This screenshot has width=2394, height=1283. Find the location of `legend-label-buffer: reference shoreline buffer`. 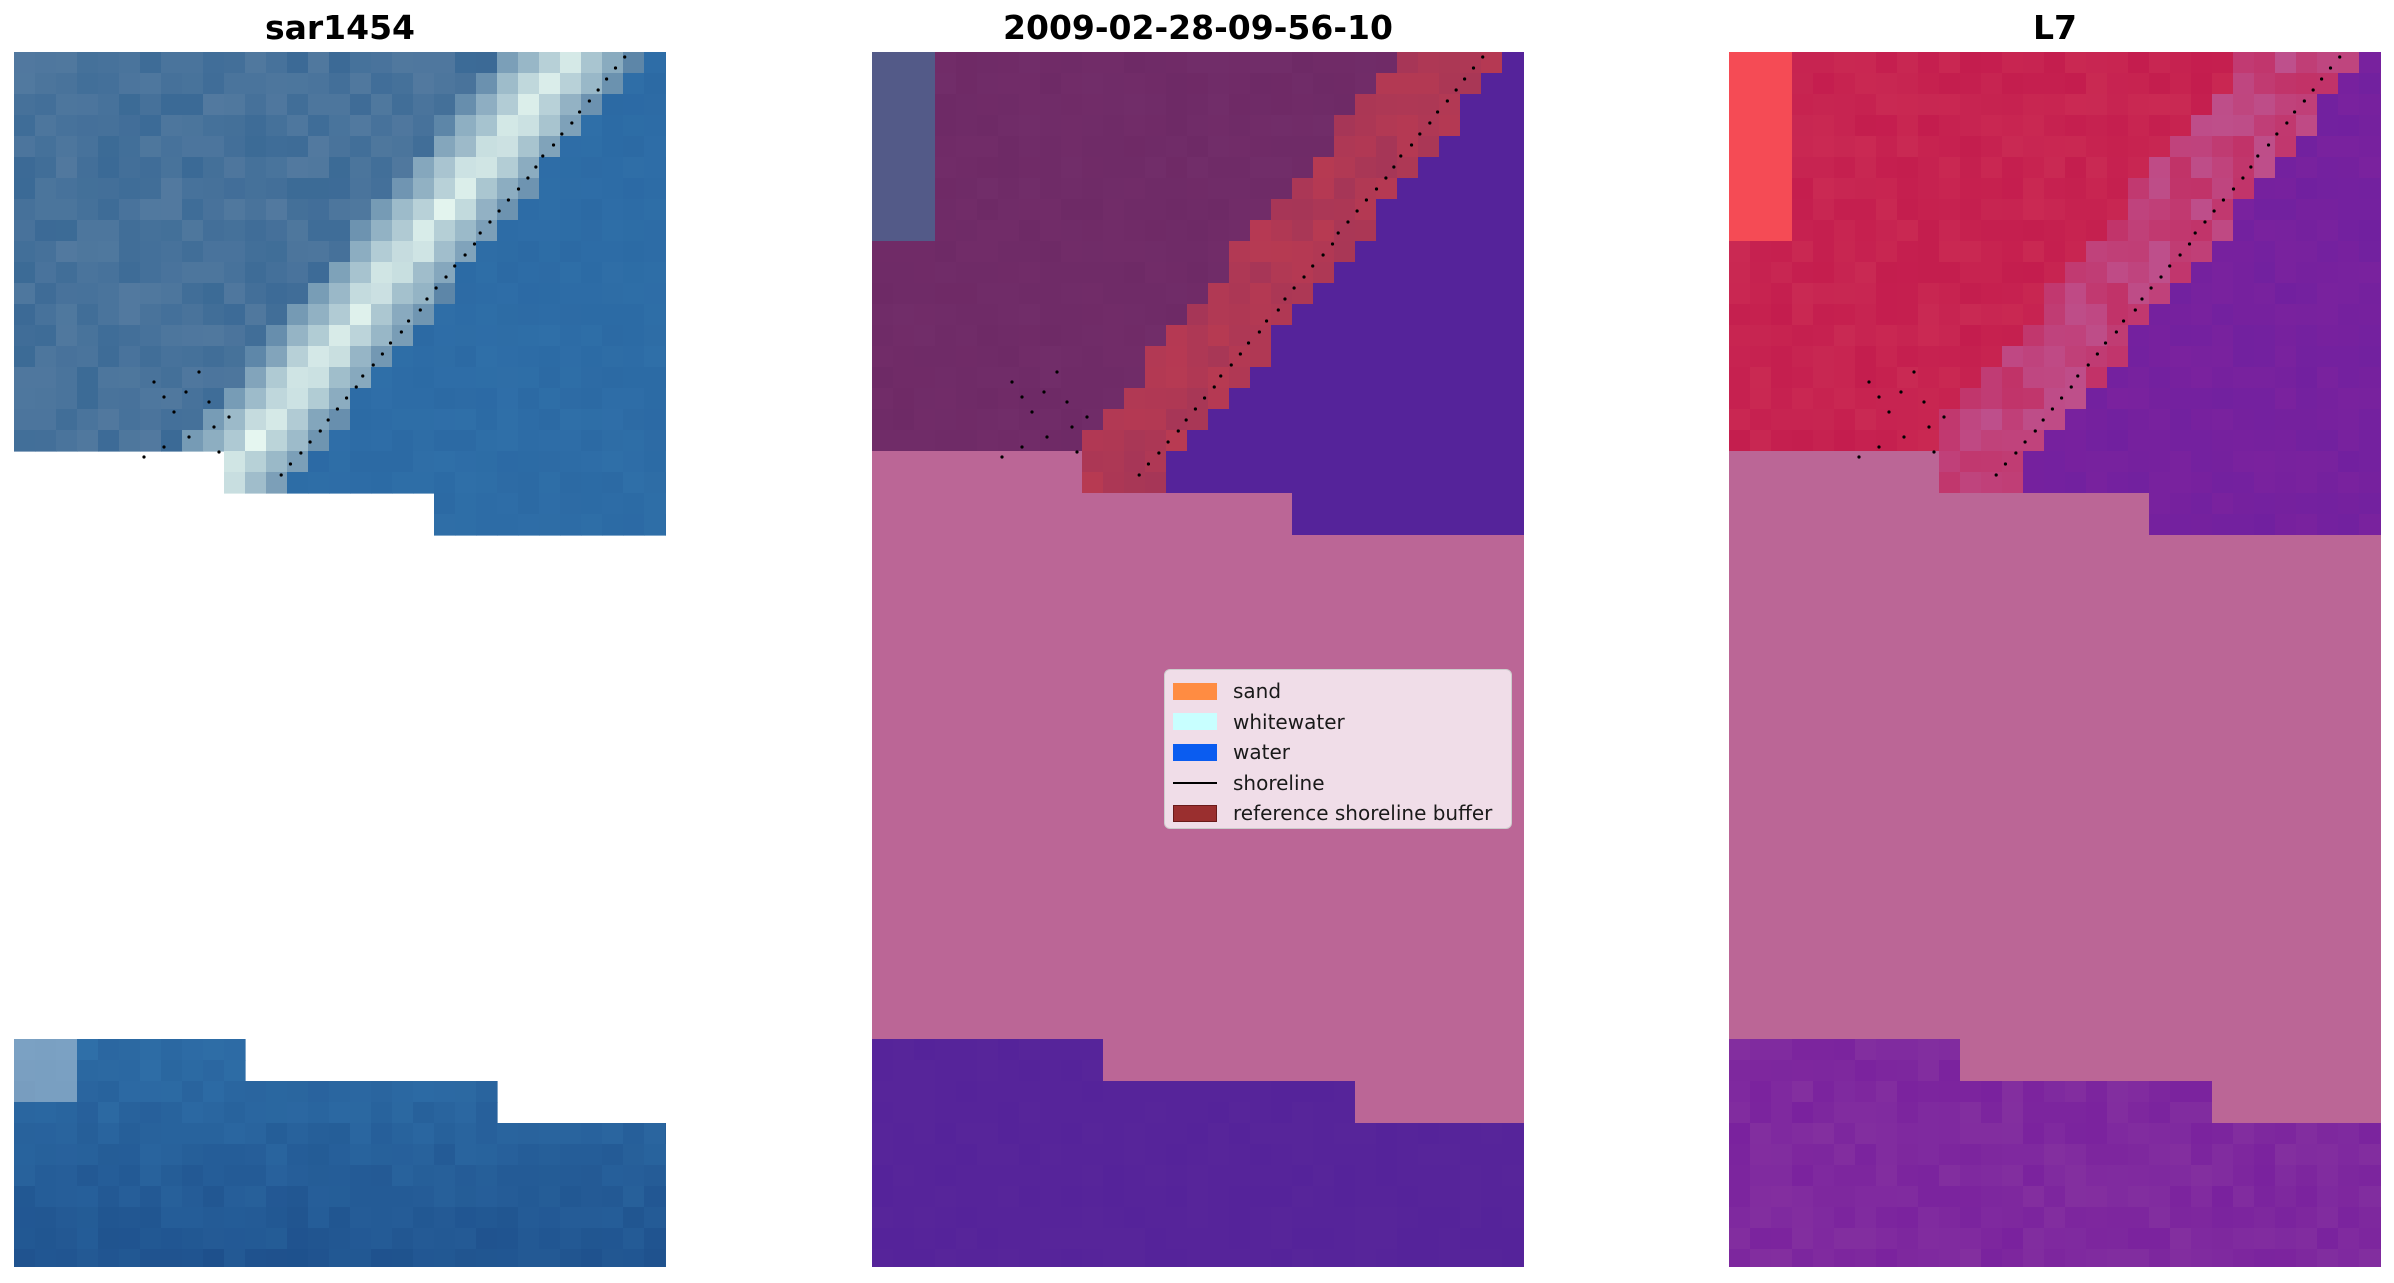

legend-label-buffer: reference shoreline buffer is located at coordinates (1363, 813).